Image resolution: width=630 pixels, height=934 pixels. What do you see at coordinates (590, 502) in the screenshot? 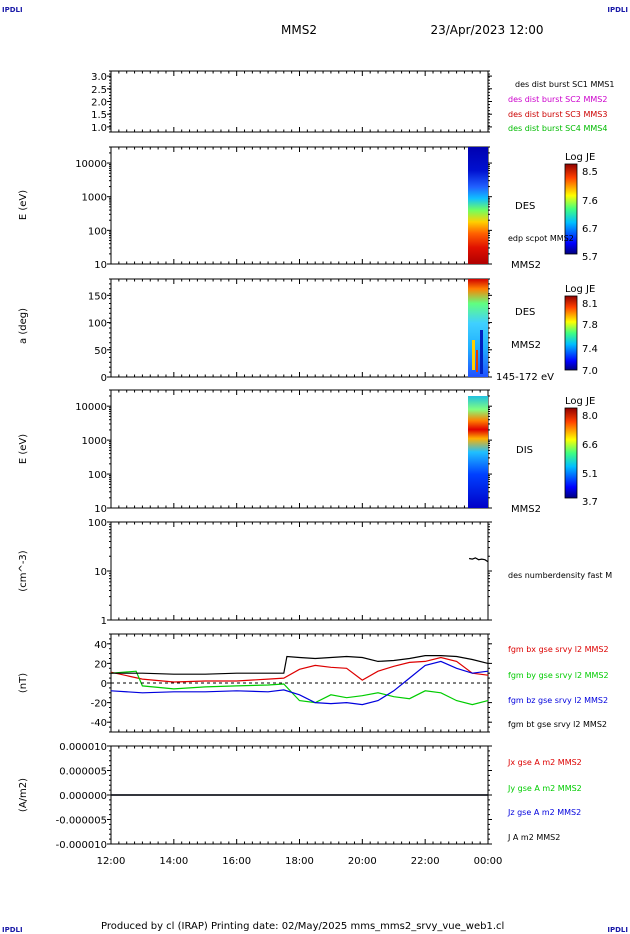
I see `colorbar-tick: 3.7` at bounding box center [590, 502].